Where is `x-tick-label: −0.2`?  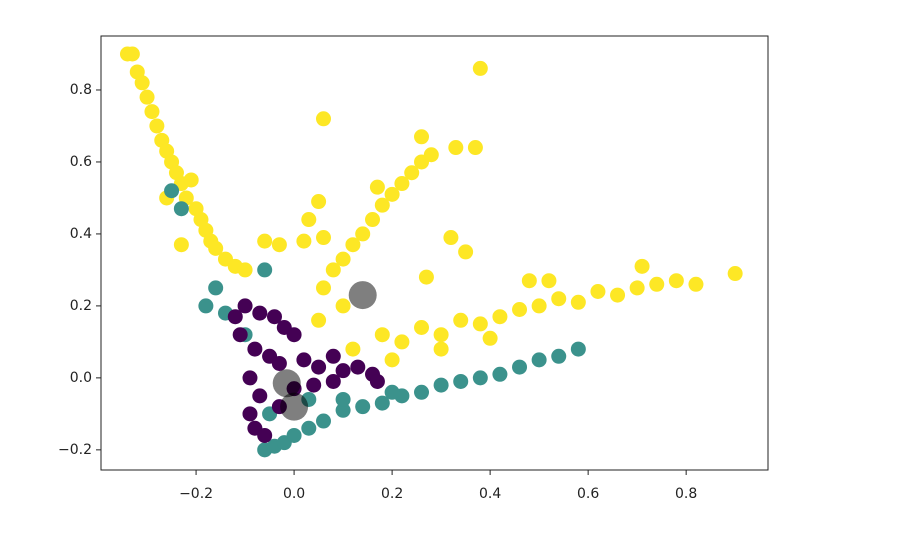 x-tick-label: −0.2 is located at coordinates (196, 494).